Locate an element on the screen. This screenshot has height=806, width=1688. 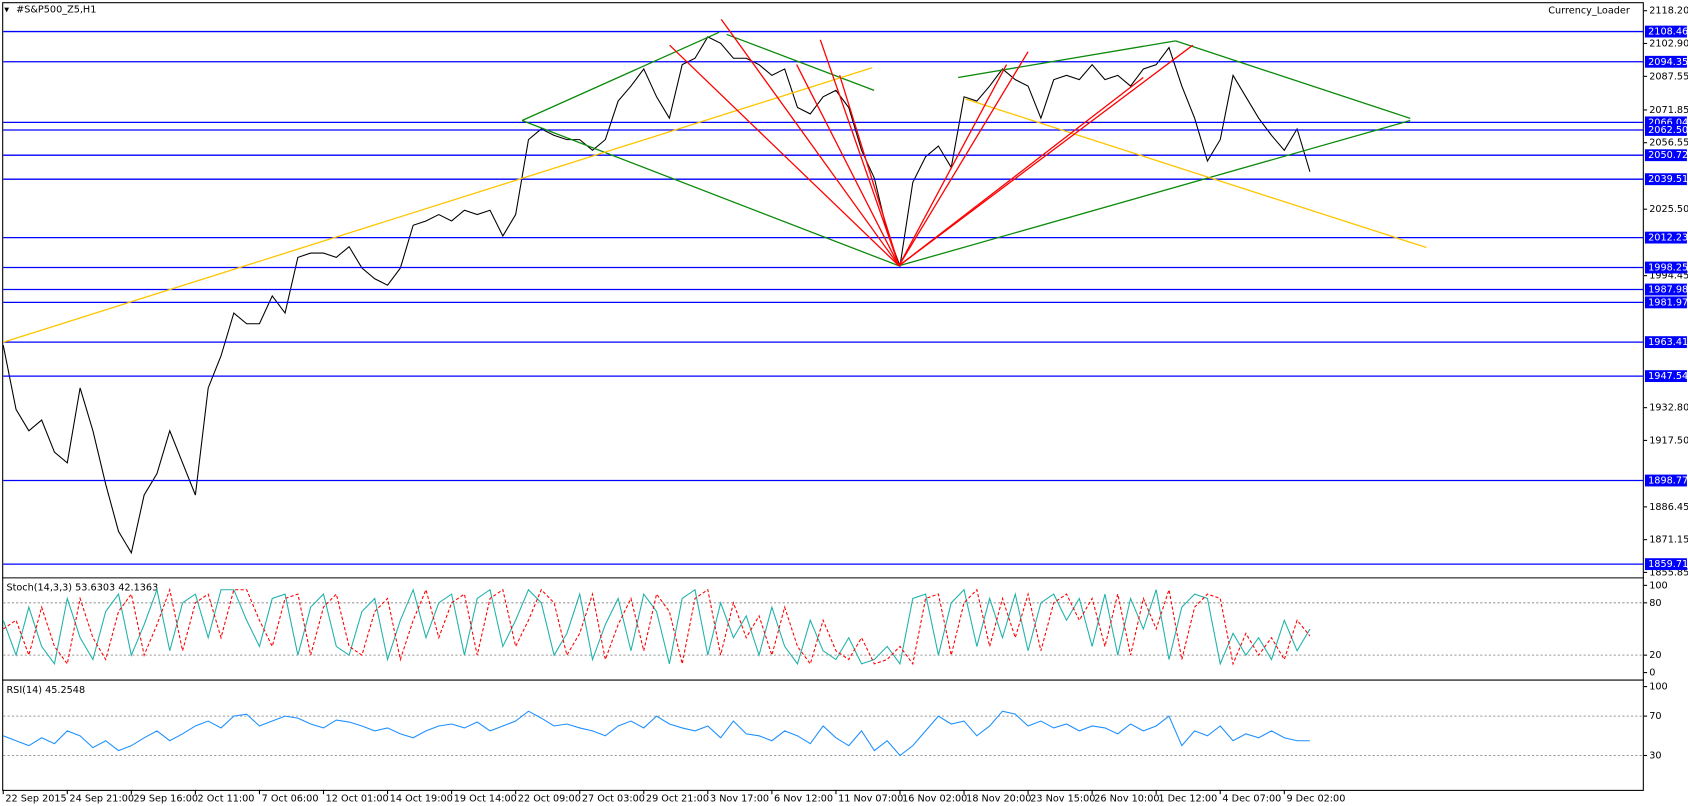
chart-title: #S&P500_Z5,H1 is located at coordinates (56, 10).